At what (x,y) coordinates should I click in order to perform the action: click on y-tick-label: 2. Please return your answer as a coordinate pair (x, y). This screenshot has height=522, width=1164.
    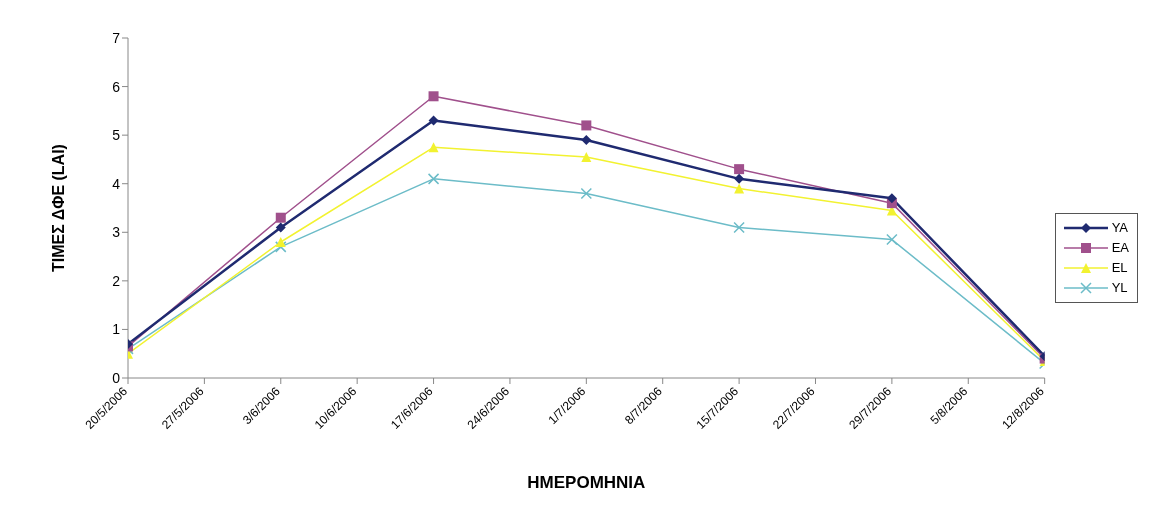
    Looking at the image, I should click on (116, 280).